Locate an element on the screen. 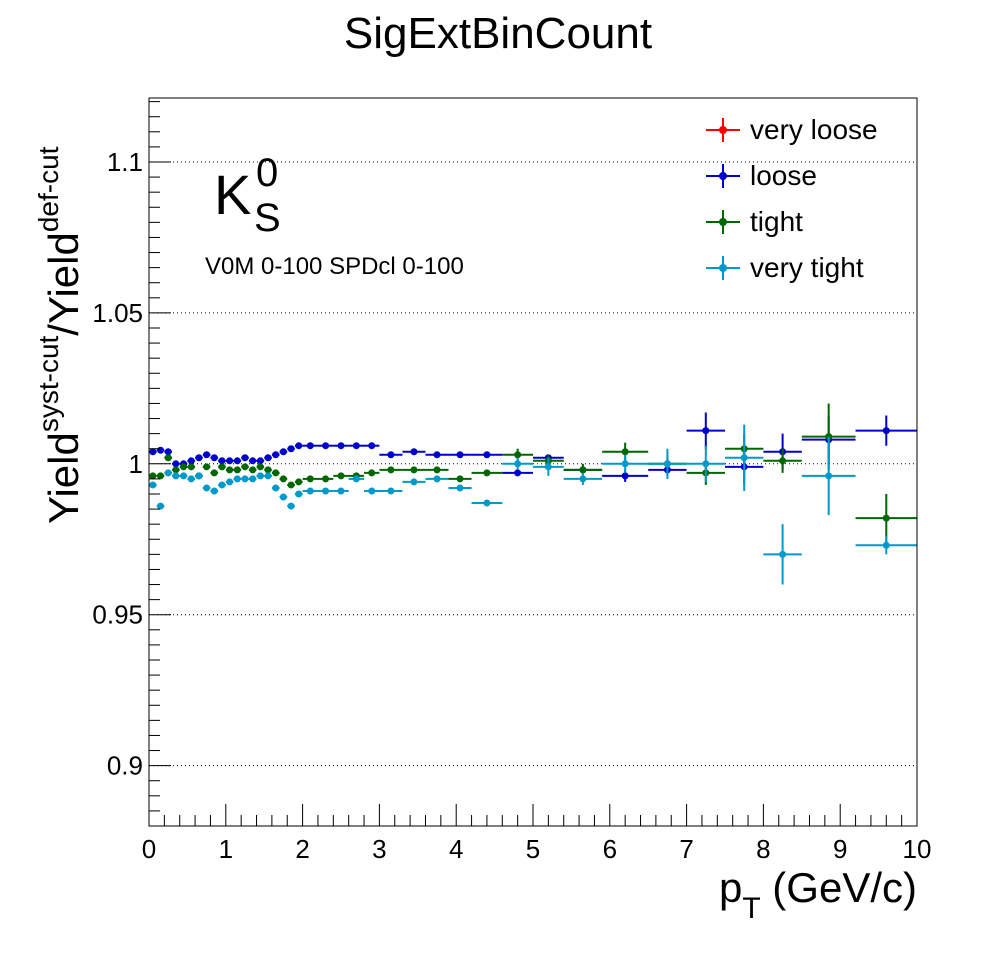 This screenshot has width=998, height=973. x-tick-label: 3 is located at coordinates (379, 849).